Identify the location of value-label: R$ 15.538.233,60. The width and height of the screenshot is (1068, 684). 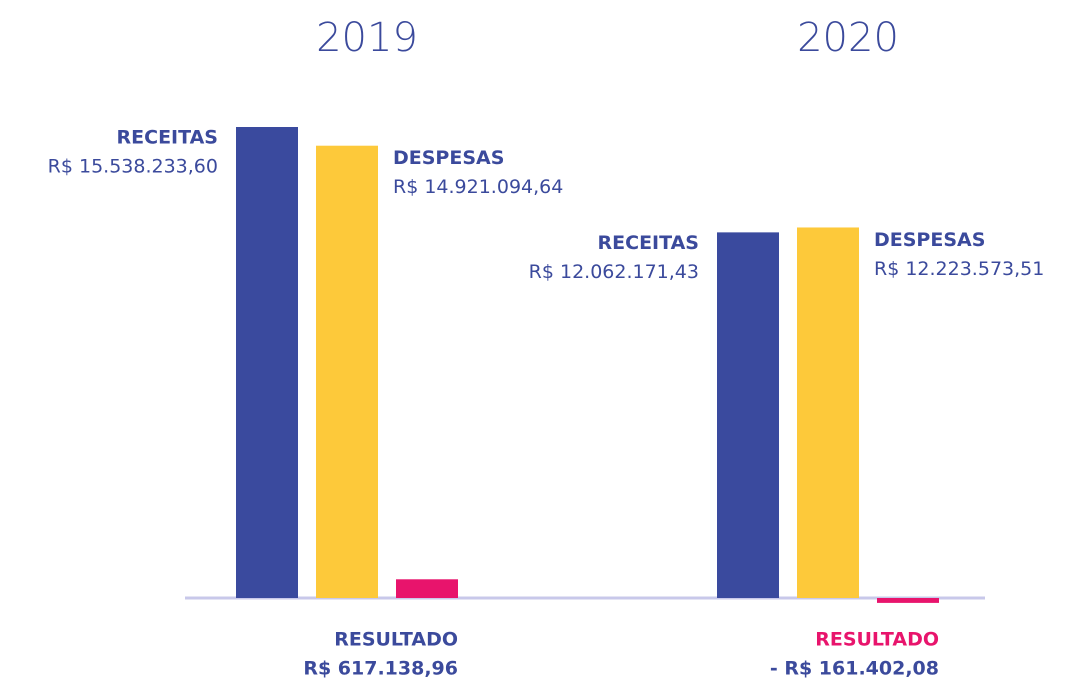
(133, 167).